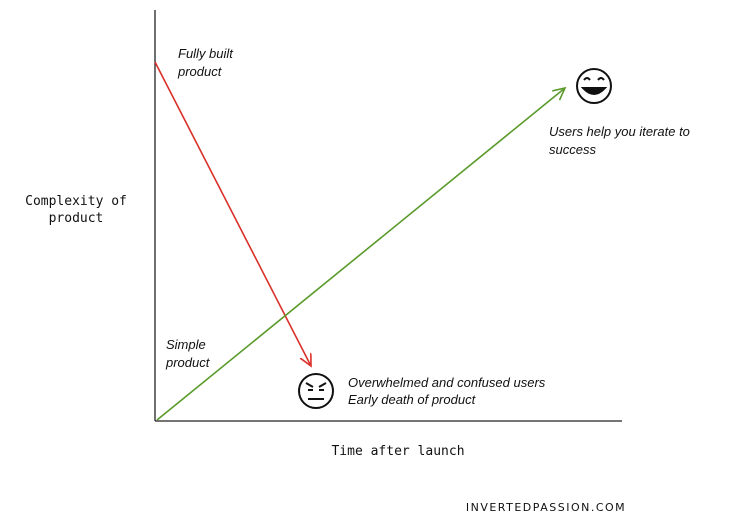 This screenshot has width=733, height=529. I want to click on annotation: Users help you iterate to, so click(619, 131).